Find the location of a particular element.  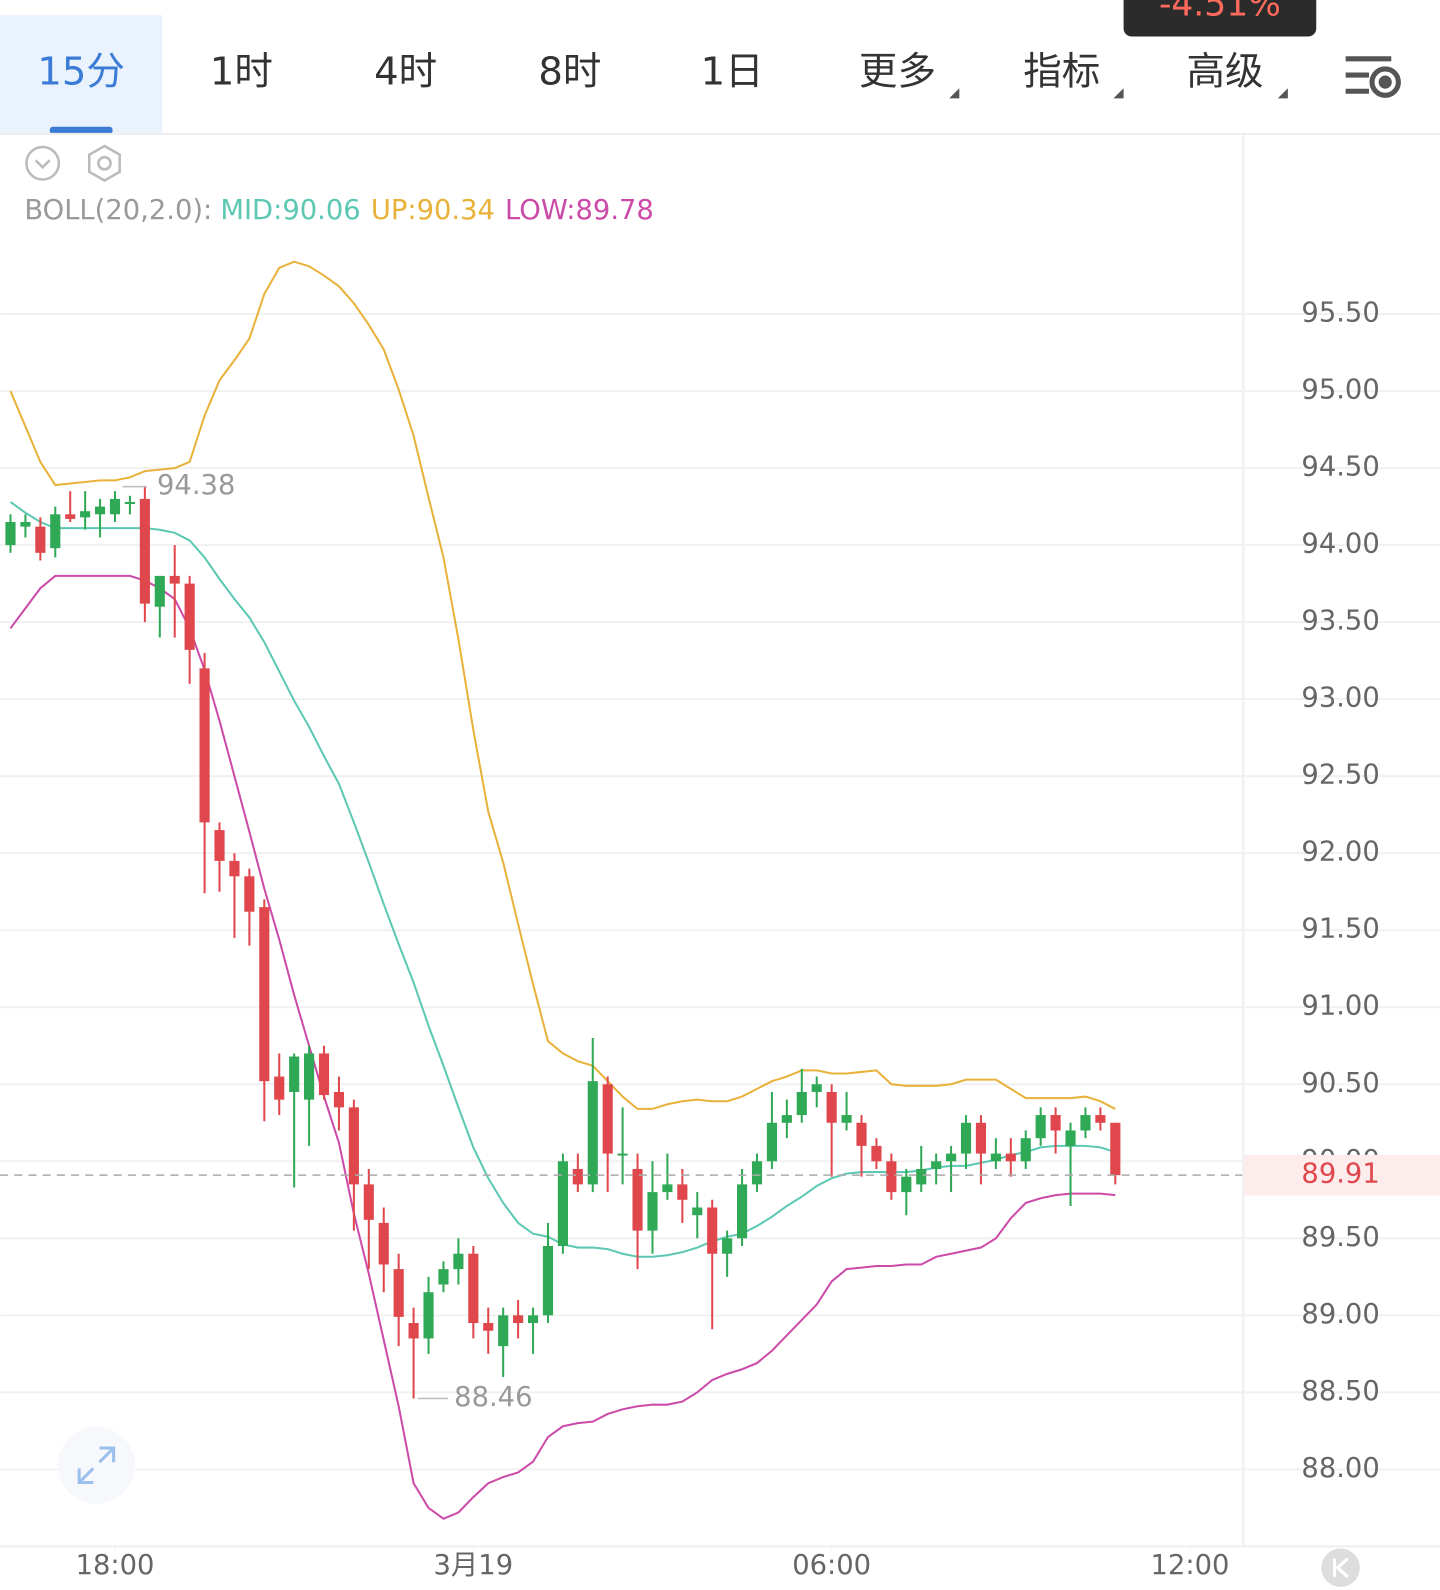

y-tick-label: 89.50 is located at coordinates (1340, 1237).